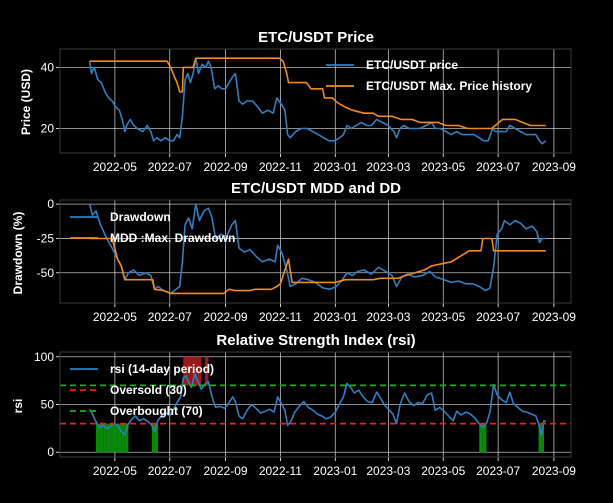 Image resolution: width=613 pixels, height=503 pixels. Describe the element at coordinates (156, 411) in the screenshot. I see `legend-label: Overbought (70)` at that location.